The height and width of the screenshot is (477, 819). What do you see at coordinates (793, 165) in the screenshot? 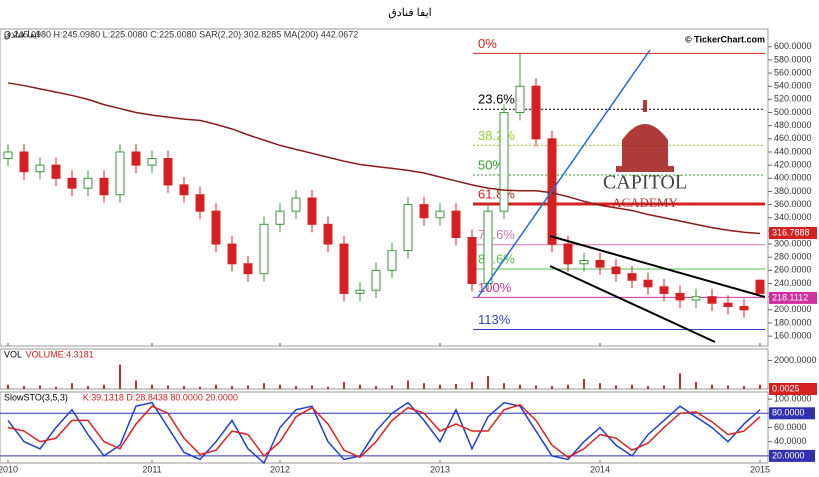
I see `y-tick-label: 420.0000` at bounding box center [793, 165].